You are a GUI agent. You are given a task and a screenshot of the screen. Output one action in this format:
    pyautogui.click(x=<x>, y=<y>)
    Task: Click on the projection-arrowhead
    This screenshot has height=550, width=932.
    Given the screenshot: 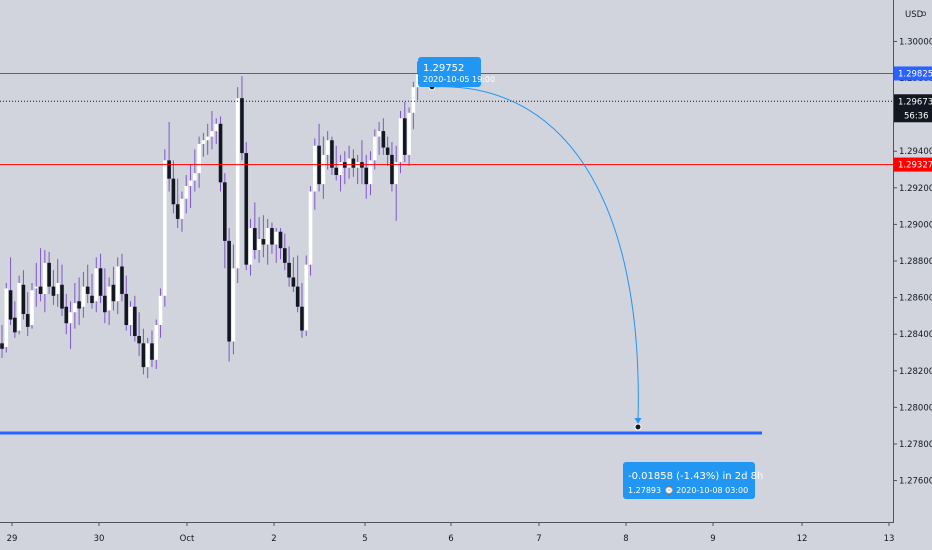 What is the action you would take?
    pyautogui.click(x=638, y=420)
    